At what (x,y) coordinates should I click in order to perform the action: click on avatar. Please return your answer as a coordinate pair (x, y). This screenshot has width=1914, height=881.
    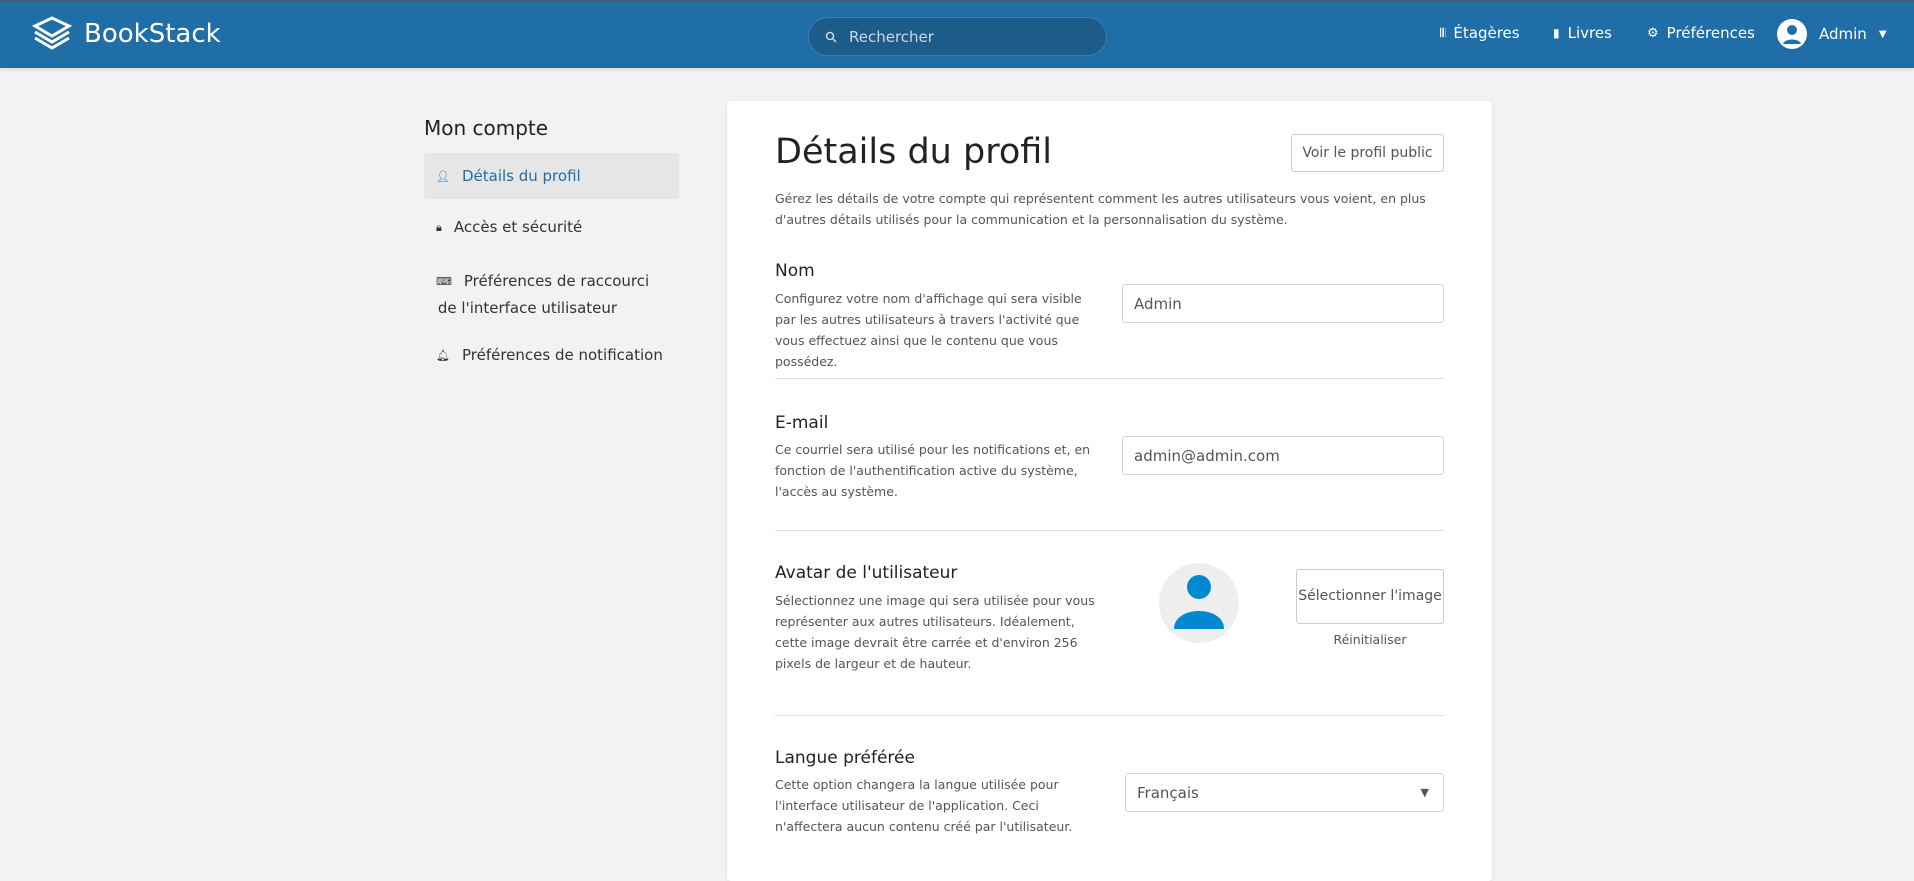
    Looking at the image, I should click on (1792, 34).